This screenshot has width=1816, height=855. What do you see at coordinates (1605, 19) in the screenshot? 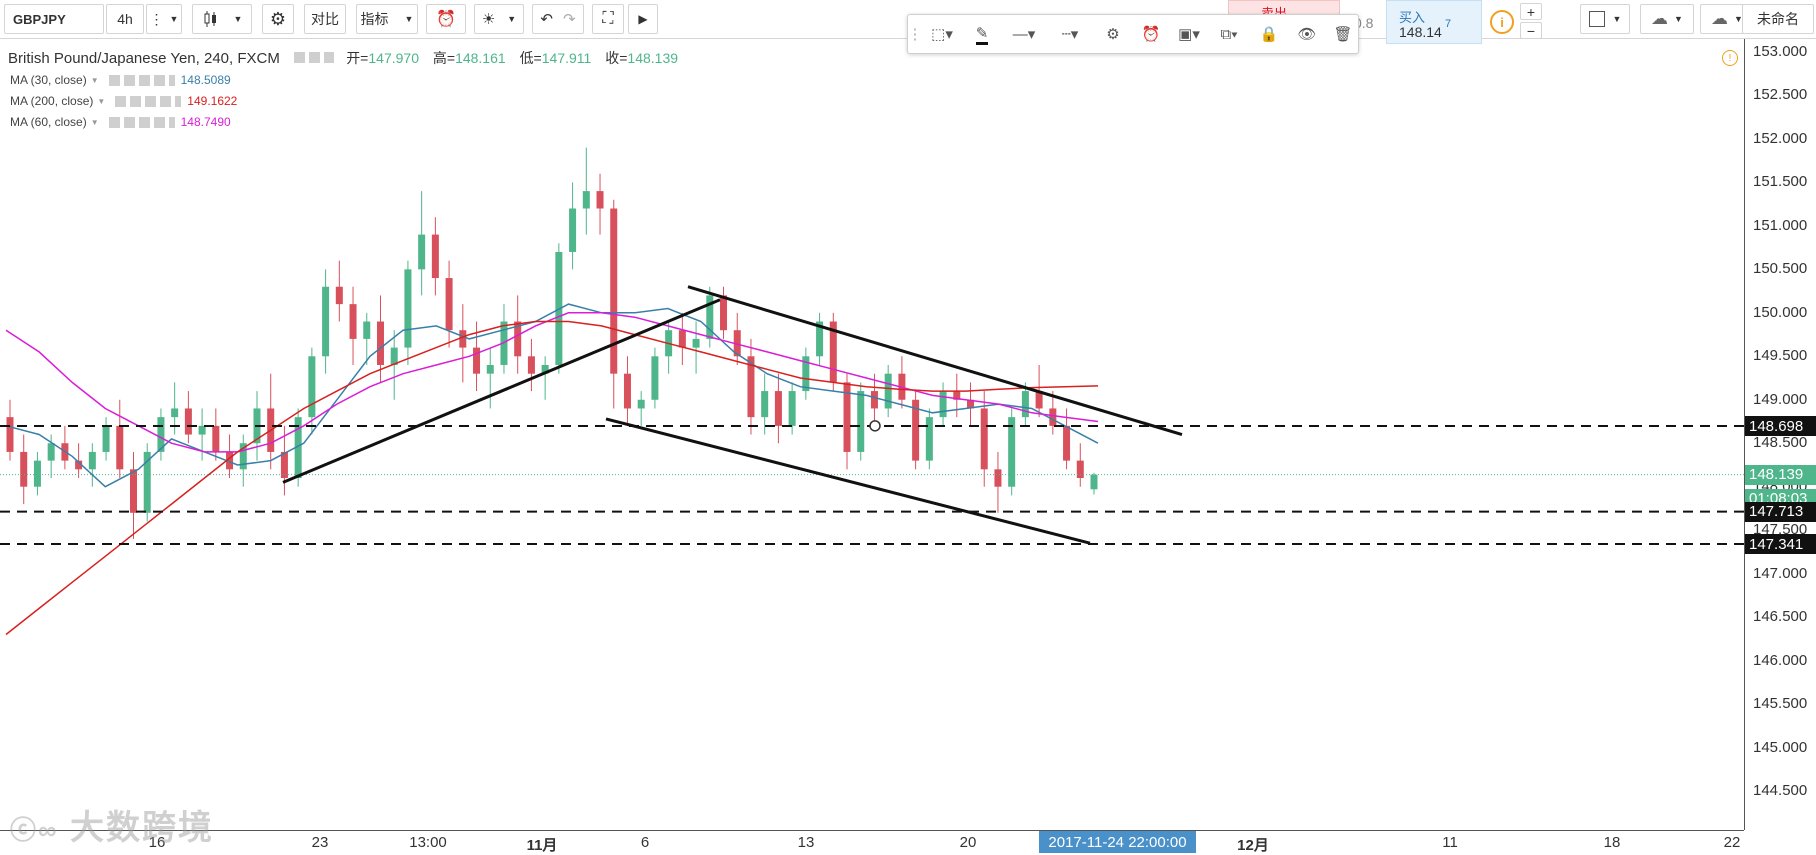
I see `layout-select-button: ▼` at bounding box center [1605, 19].